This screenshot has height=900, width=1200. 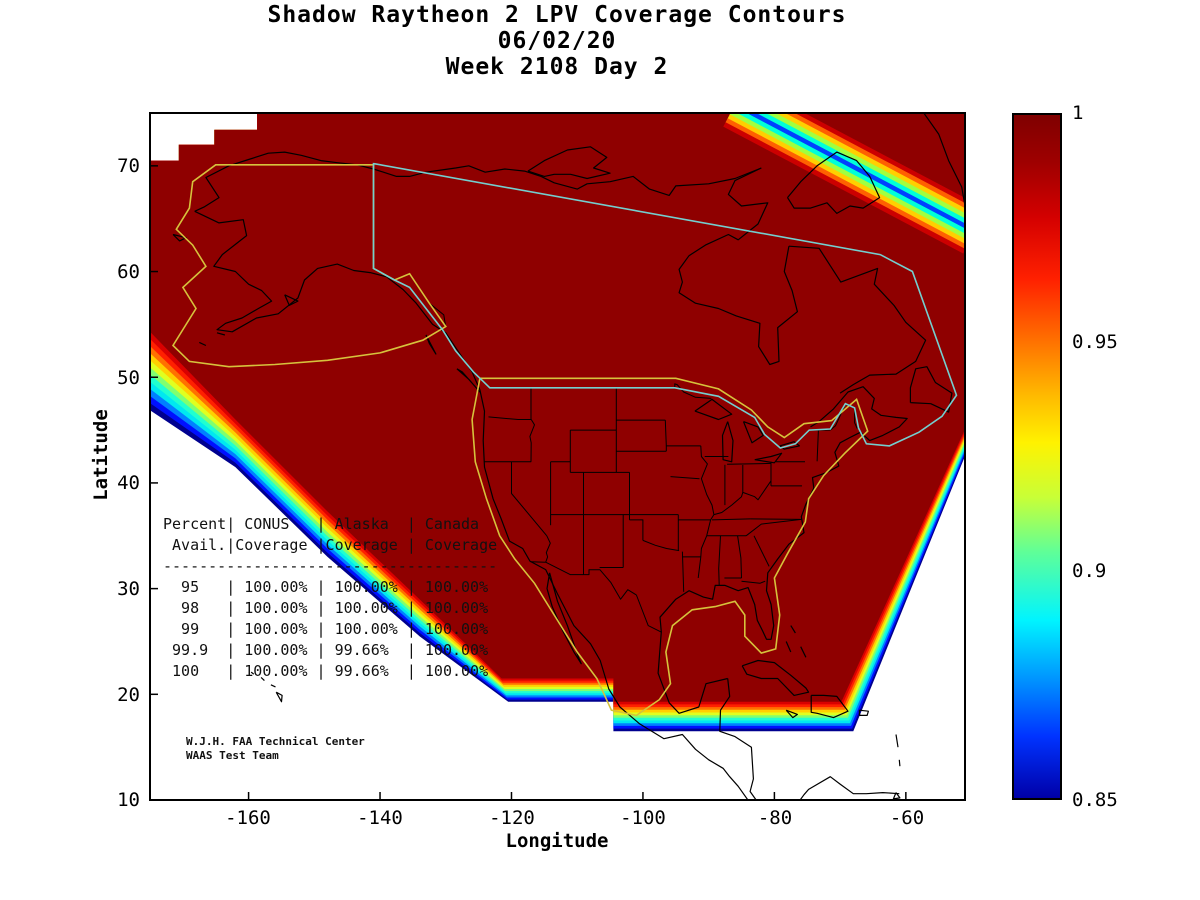 What do you see at coordinates (380, 818) in the screenshot?
I see `x-tick-label: -140` at bounding box center [380, 818].